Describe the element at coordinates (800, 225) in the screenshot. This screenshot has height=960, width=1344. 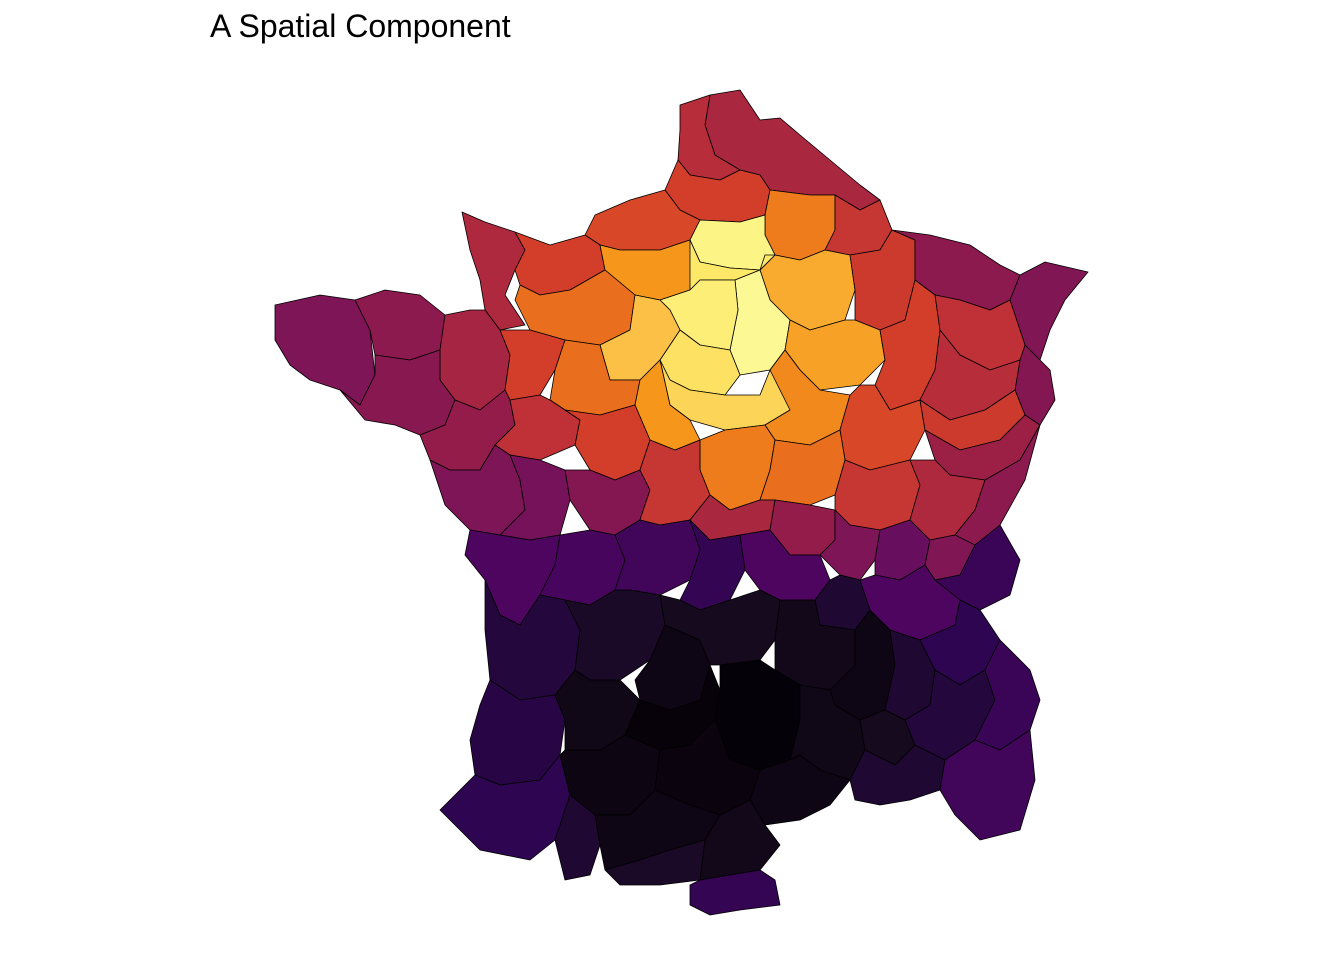
I see `region-aisne` at that location.